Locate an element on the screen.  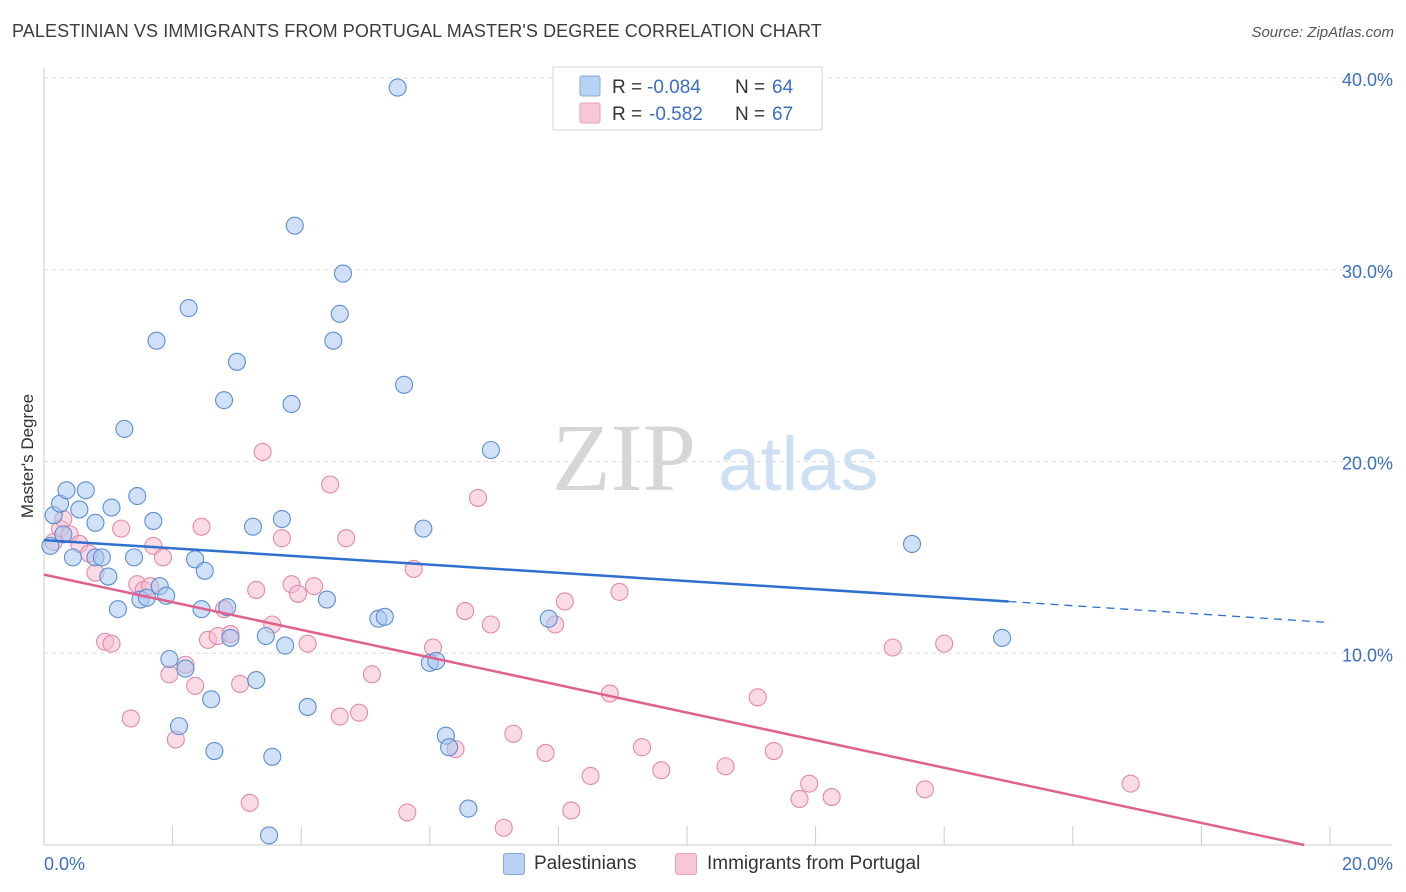
x-tick-label-1: 20.0% is located at coordinates (1367, 864).